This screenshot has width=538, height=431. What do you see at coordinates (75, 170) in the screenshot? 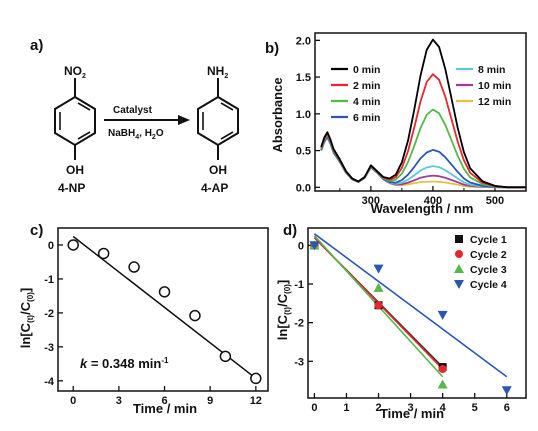
I see `reactant-bottom-group: OH` at bounding box center [75, 170].